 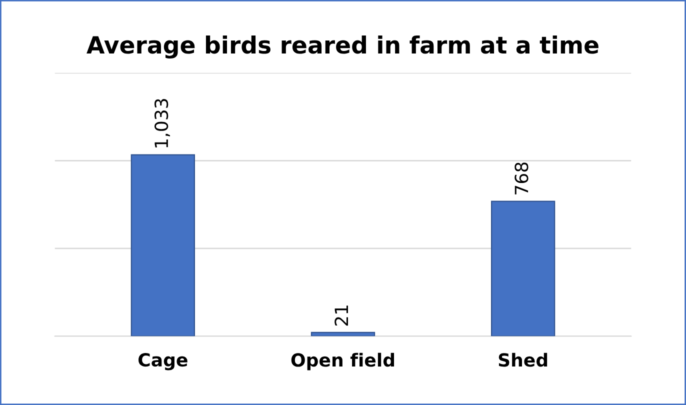 I want to click on data-label: 768, so click(x=521, y=178).